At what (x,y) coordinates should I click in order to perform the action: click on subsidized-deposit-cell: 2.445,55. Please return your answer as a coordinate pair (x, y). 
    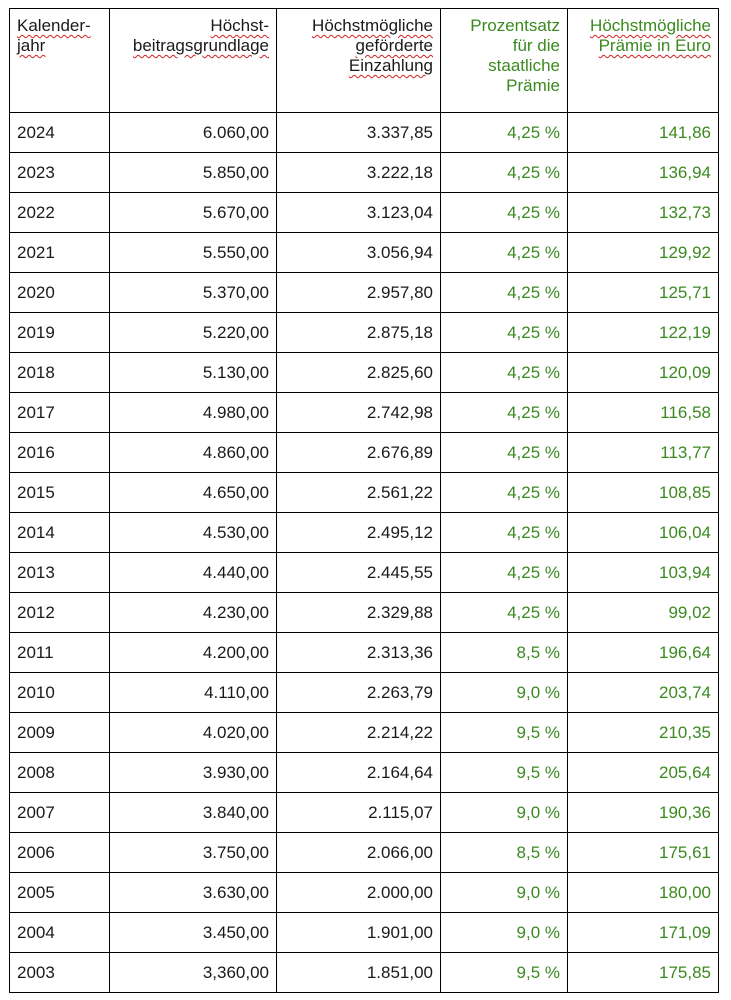
    Looking at the image, I should click on (358, 572).